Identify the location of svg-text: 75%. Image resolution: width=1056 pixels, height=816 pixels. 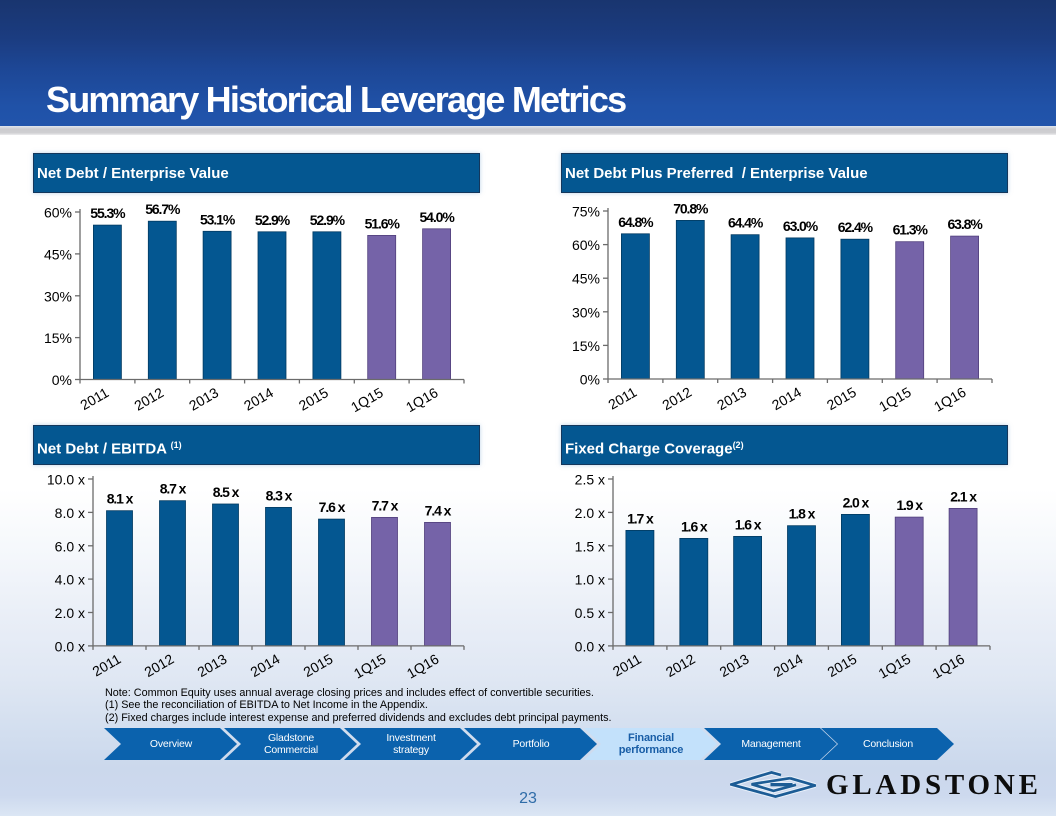
(586, 212).